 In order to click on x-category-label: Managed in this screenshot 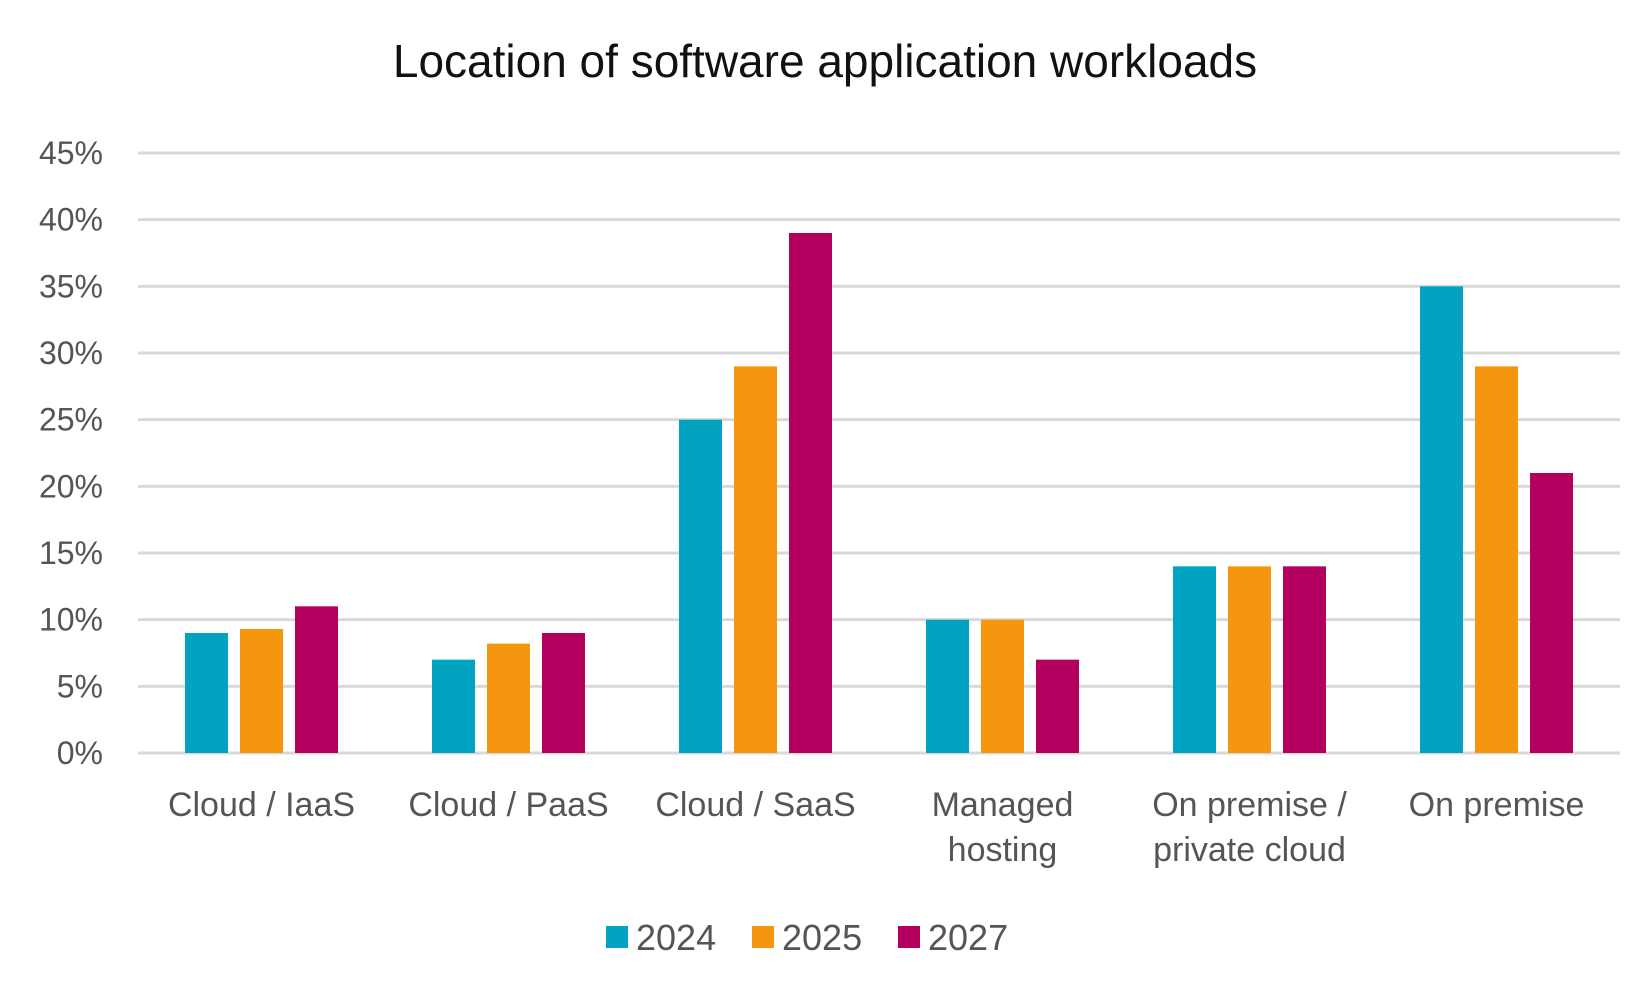, I will do `click(1003, 805)`.